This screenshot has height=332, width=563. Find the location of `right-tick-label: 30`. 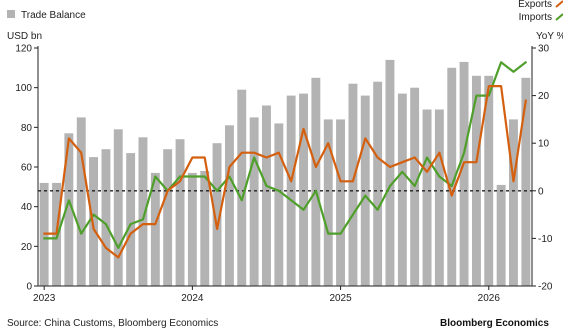

right-tick-label: 30 is located at coordinates (544, 49).